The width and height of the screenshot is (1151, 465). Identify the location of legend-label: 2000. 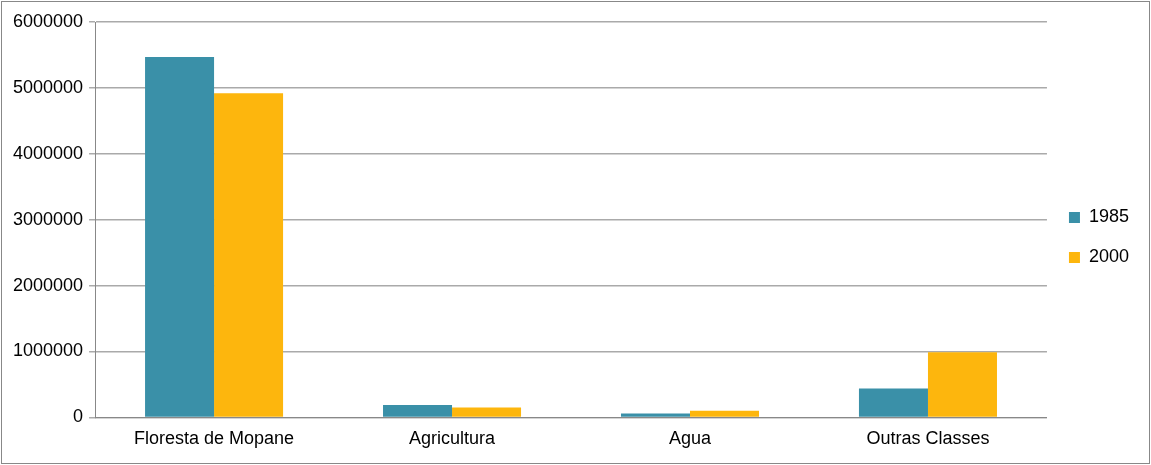
(1108, 256).